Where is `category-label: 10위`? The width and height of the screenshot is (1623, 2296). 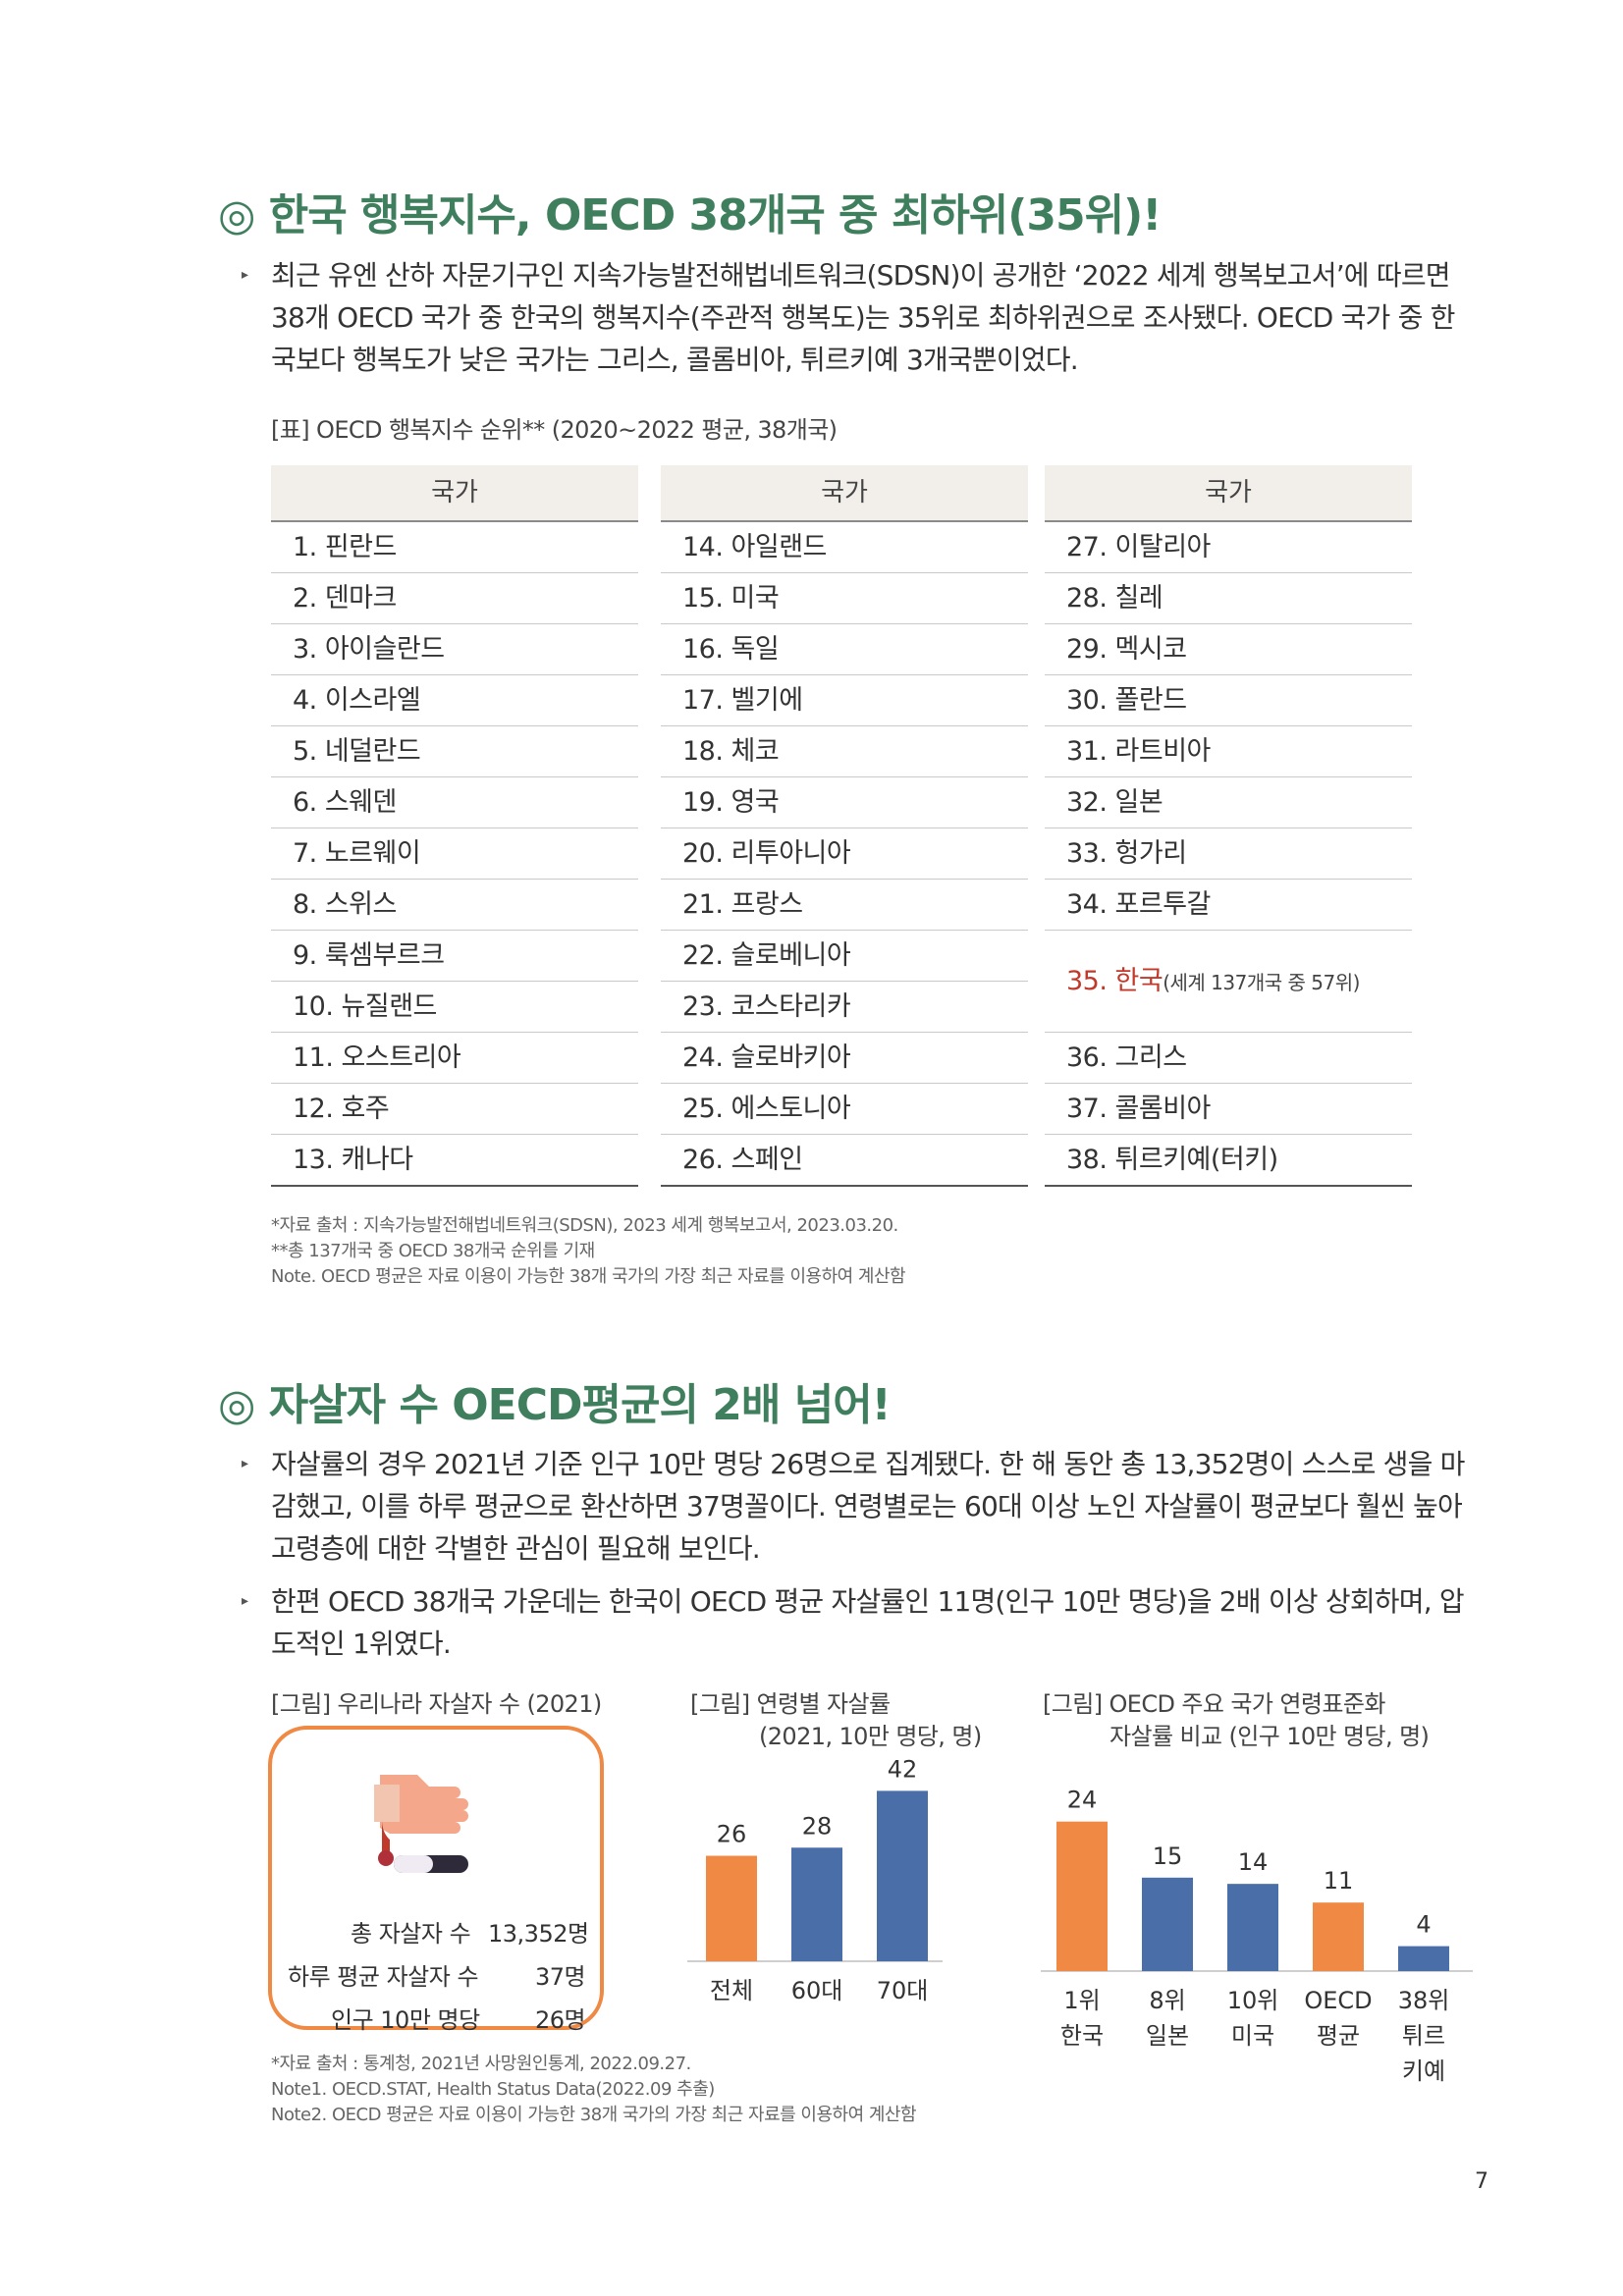 category-label: 10위 is located at coordinates (1253, 2000).